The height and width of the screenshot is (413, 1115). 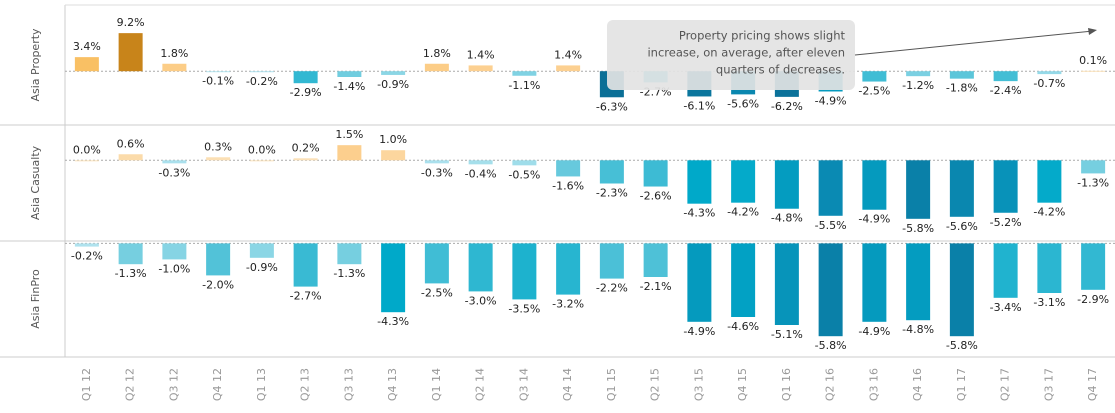 I want to click on value-label: -6.2%, so click(x=787, y=106).